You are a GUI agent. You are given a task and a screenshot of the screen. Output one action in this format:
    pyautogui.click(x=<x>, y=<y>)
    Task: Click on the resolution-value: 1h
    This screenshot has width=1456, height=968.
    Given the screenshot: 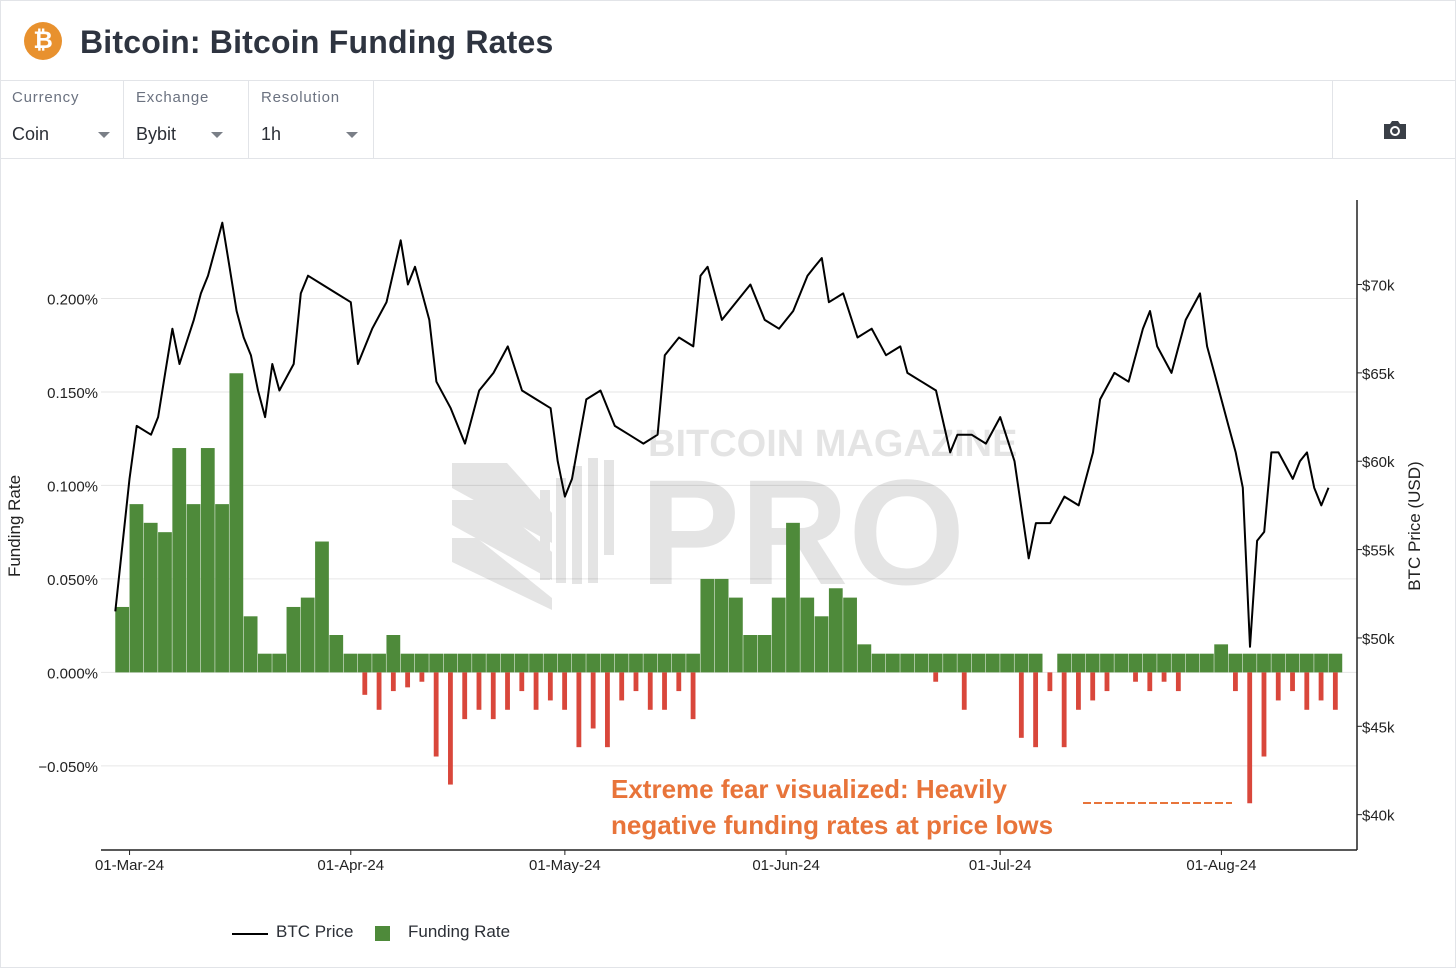 What is the action you would take?
    pyautogui.click(x=271, y=134)
    